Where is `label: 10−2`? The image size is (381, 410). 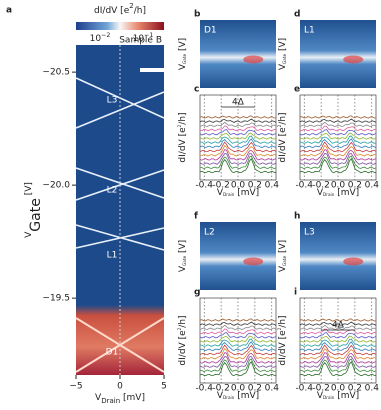
label: 10−2 is located at coordinates (100, 38).